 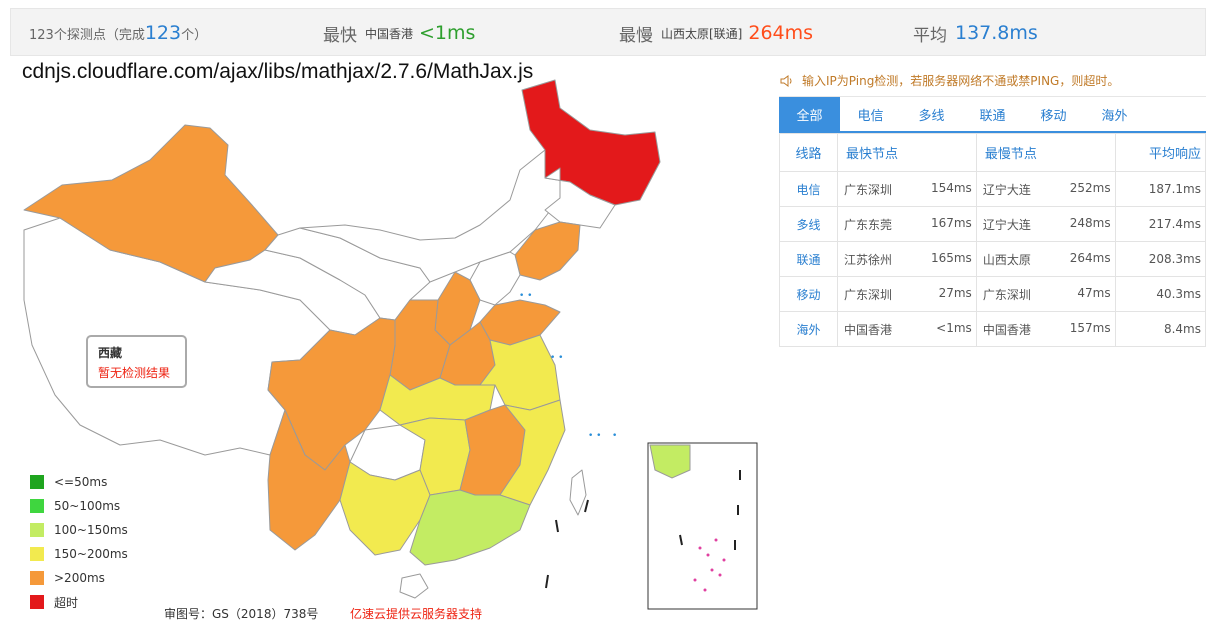 I want to click on region-shandong, so click(x=520, y=322).